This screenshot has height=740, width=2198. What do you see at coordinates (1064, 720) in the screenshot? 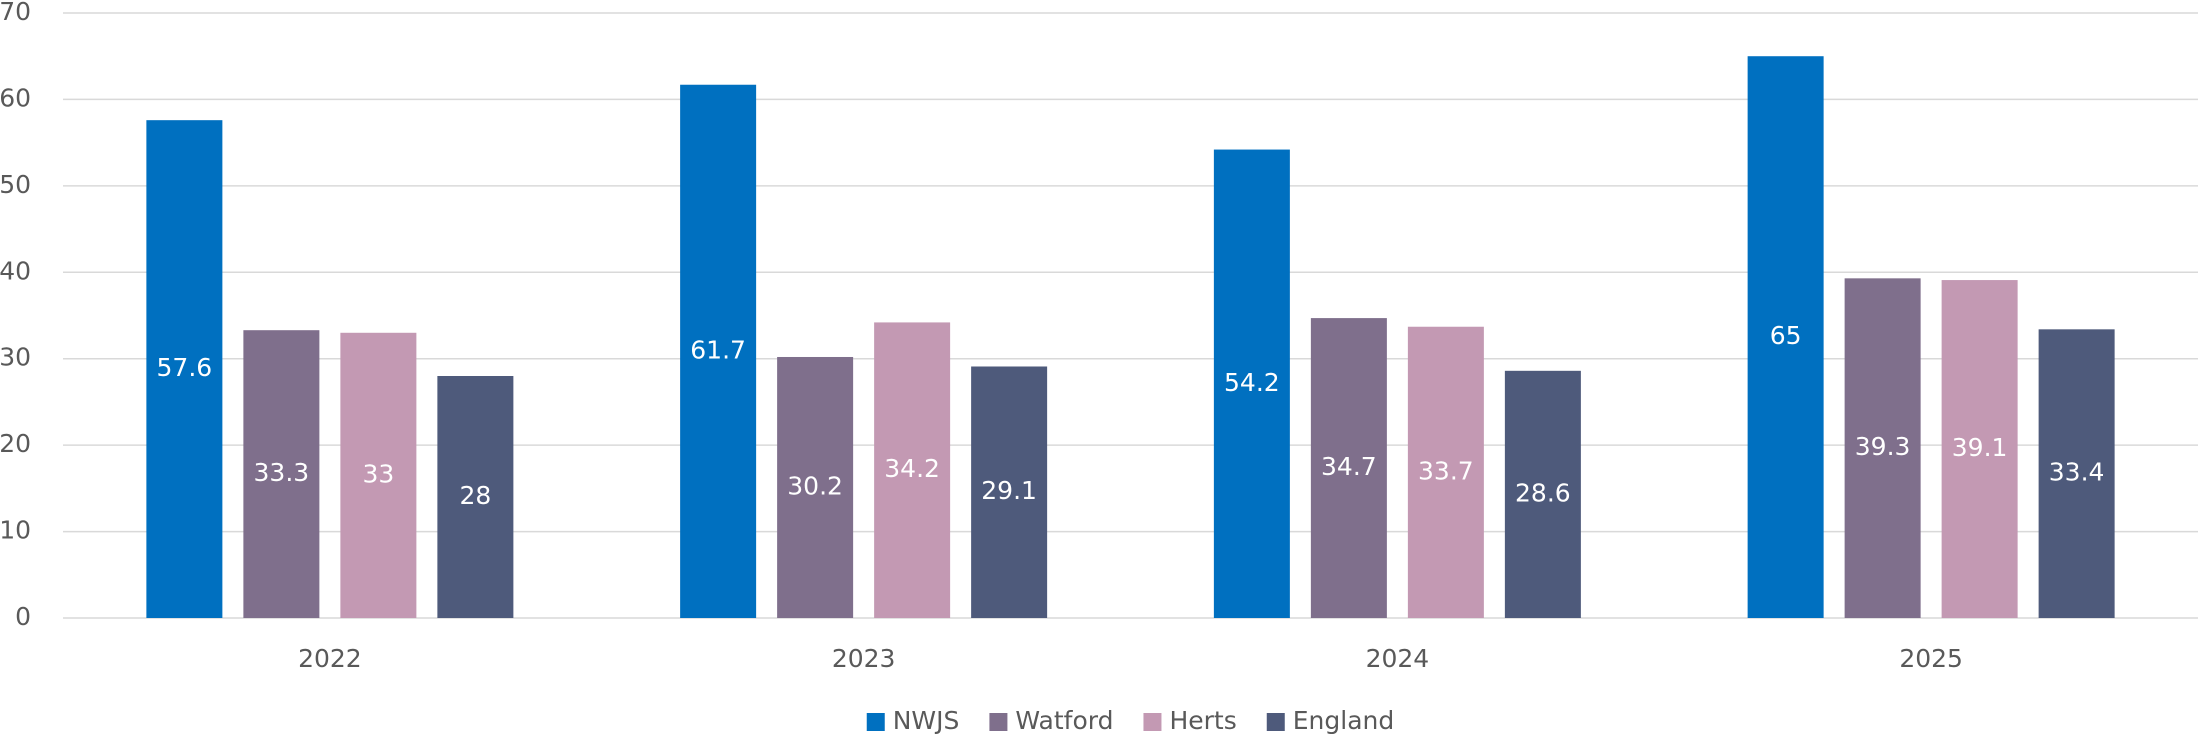
I see `legend-label: Watford` at bounding box center [1064, 720].